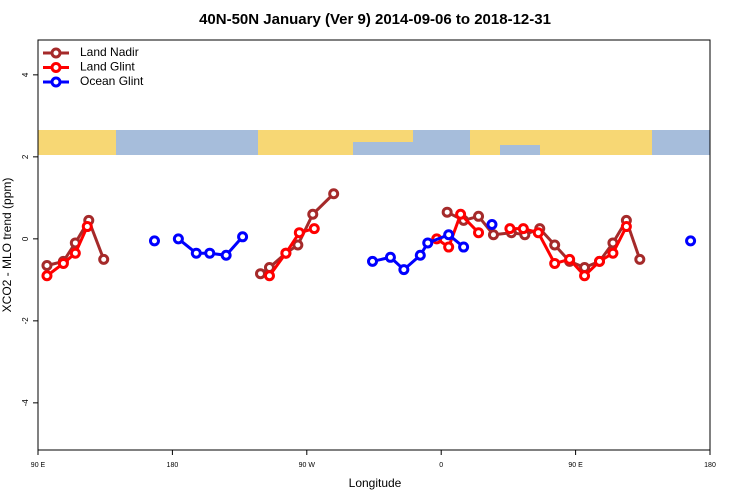  What do you see at coordinates (7, 245) in the screenshot?
I see `y-axis-label: XCO2 - MLO trend (ppm)` at bounding box center [7, 245].